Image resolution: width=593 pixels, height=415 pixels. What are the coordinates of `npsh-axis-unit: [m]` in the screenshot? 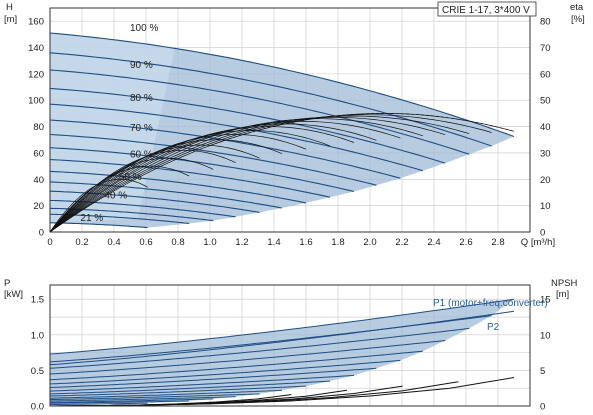 It's located at (562, 294).